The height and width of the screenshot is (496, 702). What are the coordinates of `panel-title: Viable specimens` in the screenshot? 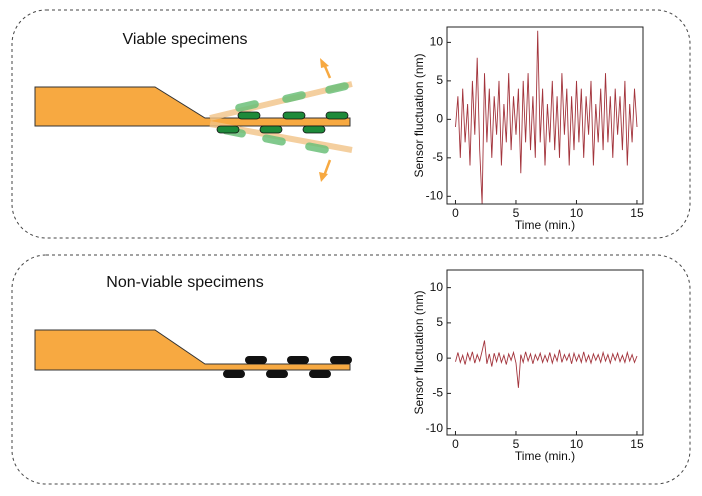 It's located at (184, 39).